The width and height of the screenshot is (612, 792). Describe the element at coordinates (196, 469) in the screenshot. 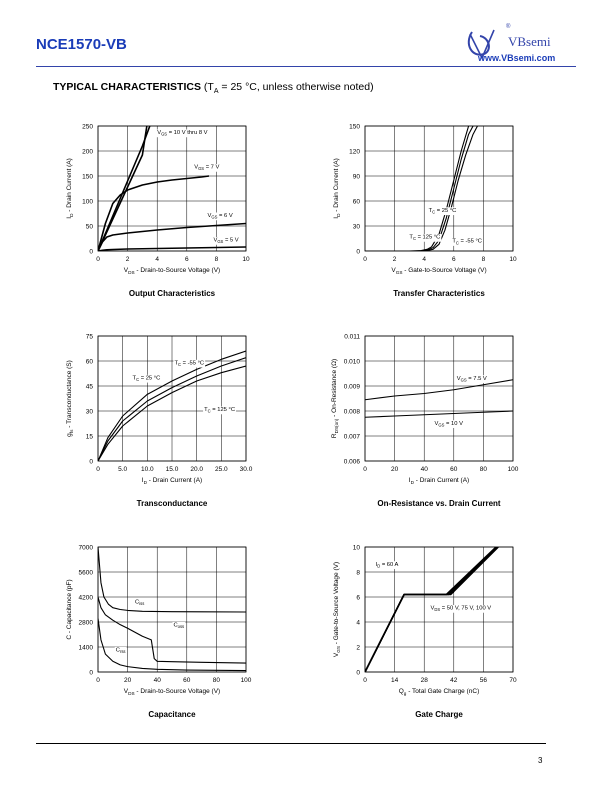

I see `x-tick-label: 20.0` at that location.